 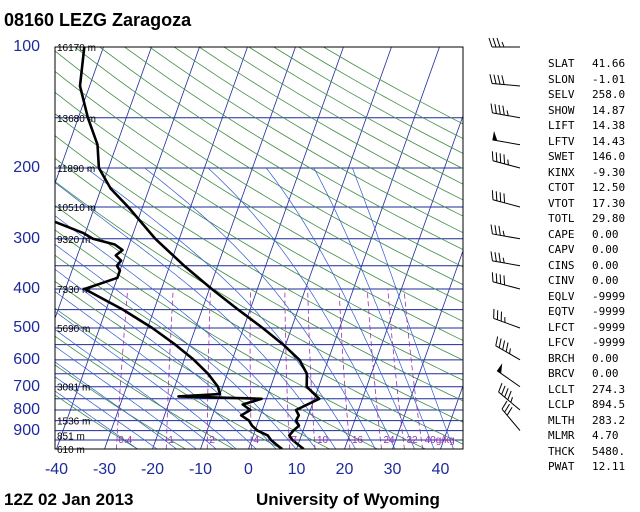 I want to click on pressure-tick-label: 800, so click(x=26, y=410).